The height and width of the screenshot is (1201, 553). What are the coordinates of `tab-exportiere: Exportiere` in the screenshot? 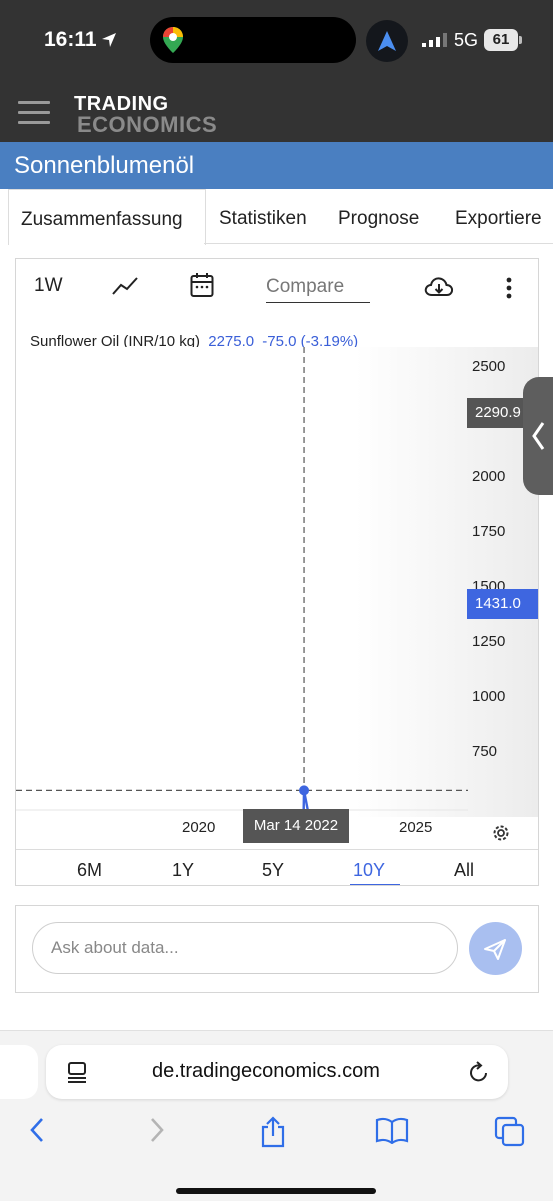 It's located at (498, 218).